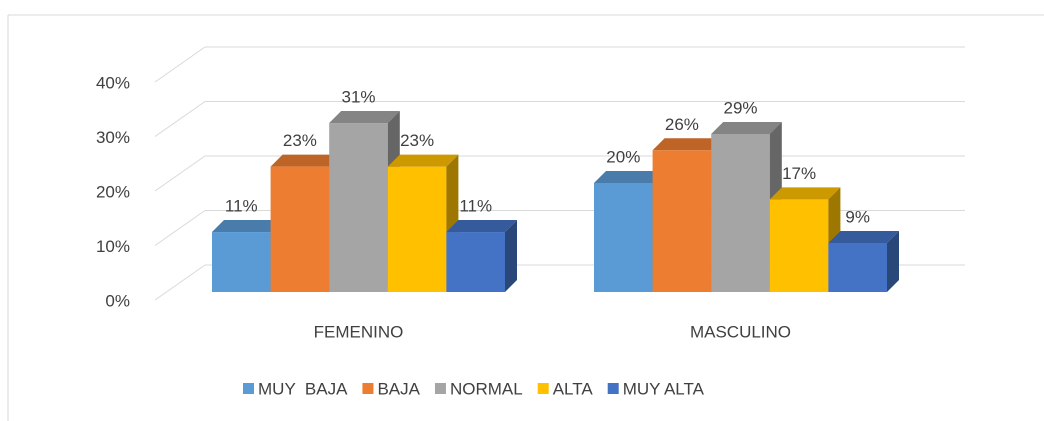 The height and width of the screenshot is (421, 1044). What do you see at coordinates (398, 388) in the screenshot?
I see `legend-label: BAJA` at bounding box center [398, 388].